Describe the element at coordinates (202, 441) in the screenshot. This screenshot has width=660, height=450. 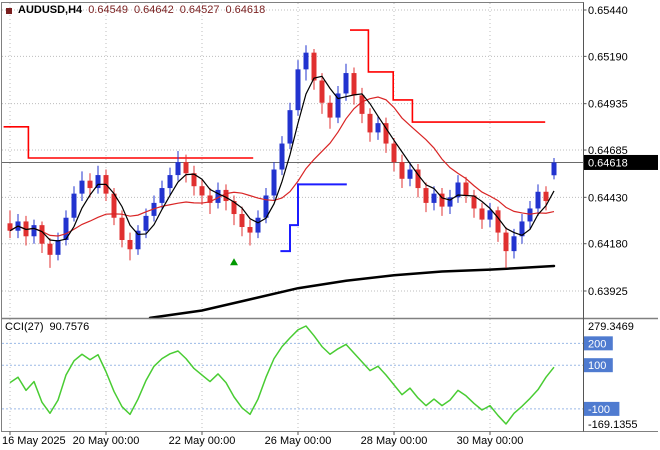
I see `time-axis-label: 22 May 00:00` at that location.